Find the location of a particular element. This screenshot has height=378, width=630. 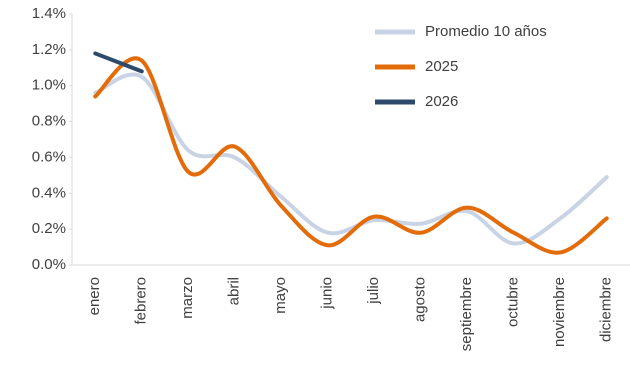

y-tick-label: 0.0% is located at coordinates (49, 264).